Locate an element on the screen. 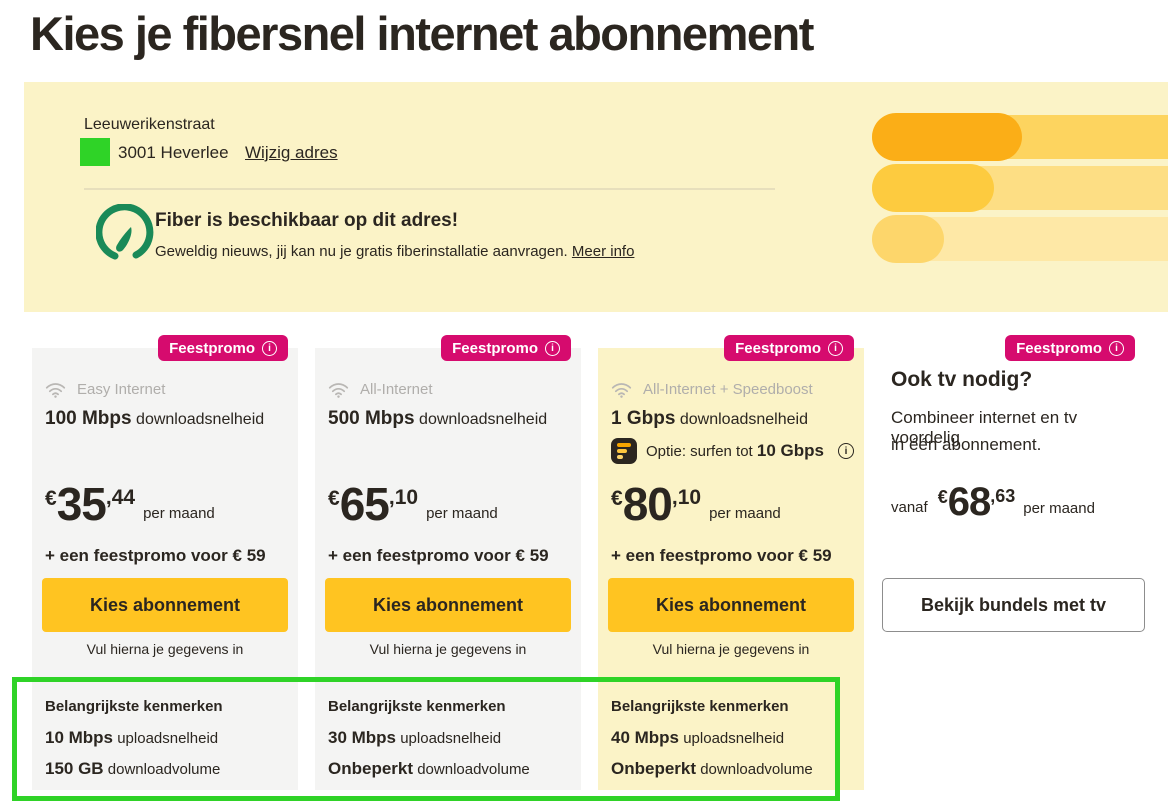 The image size is (1168, 812). price: € 80 ,10 per maand is located at coordinates (696, 504).